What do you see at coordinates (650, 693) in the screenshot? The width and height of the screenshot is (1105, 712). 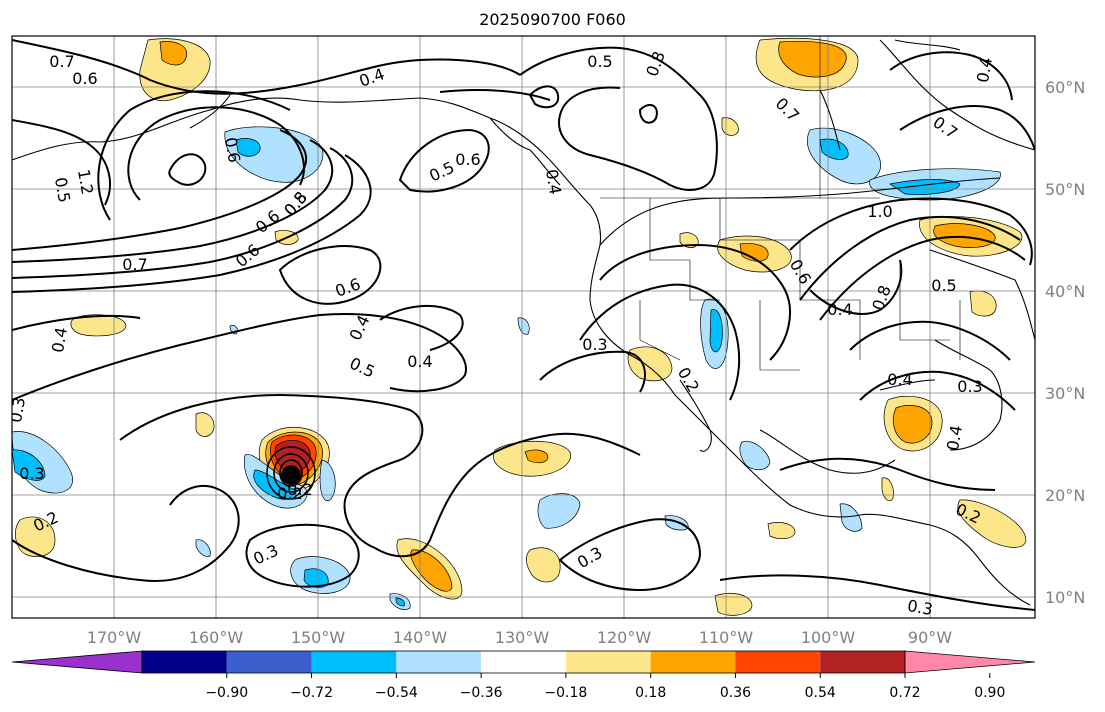 I see `colorbar-tick-label: 0.18` at bounding box center [650, 693].